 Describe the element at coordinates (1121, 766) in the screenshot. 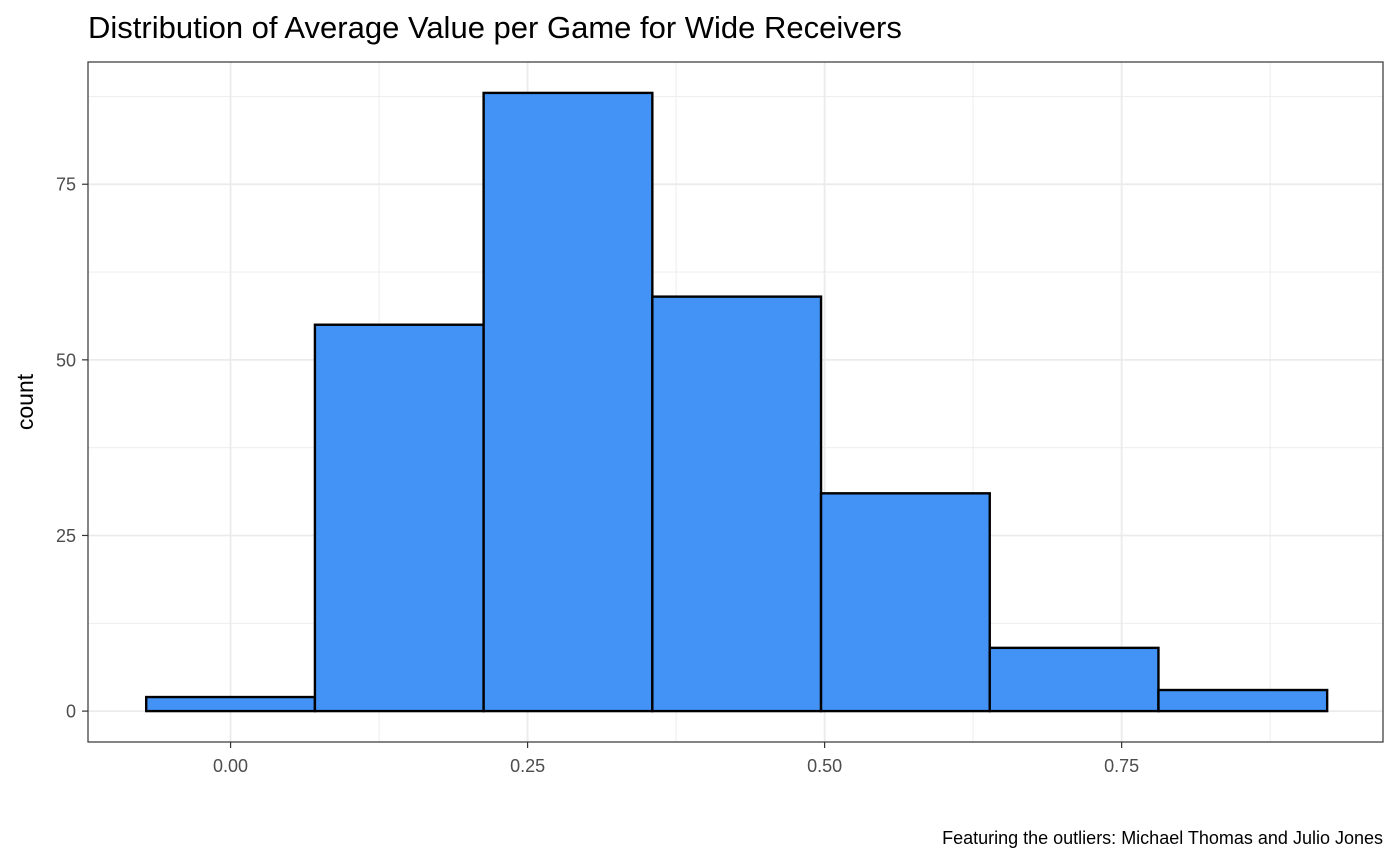

I see `x-tick-label: 0.75` at that location.